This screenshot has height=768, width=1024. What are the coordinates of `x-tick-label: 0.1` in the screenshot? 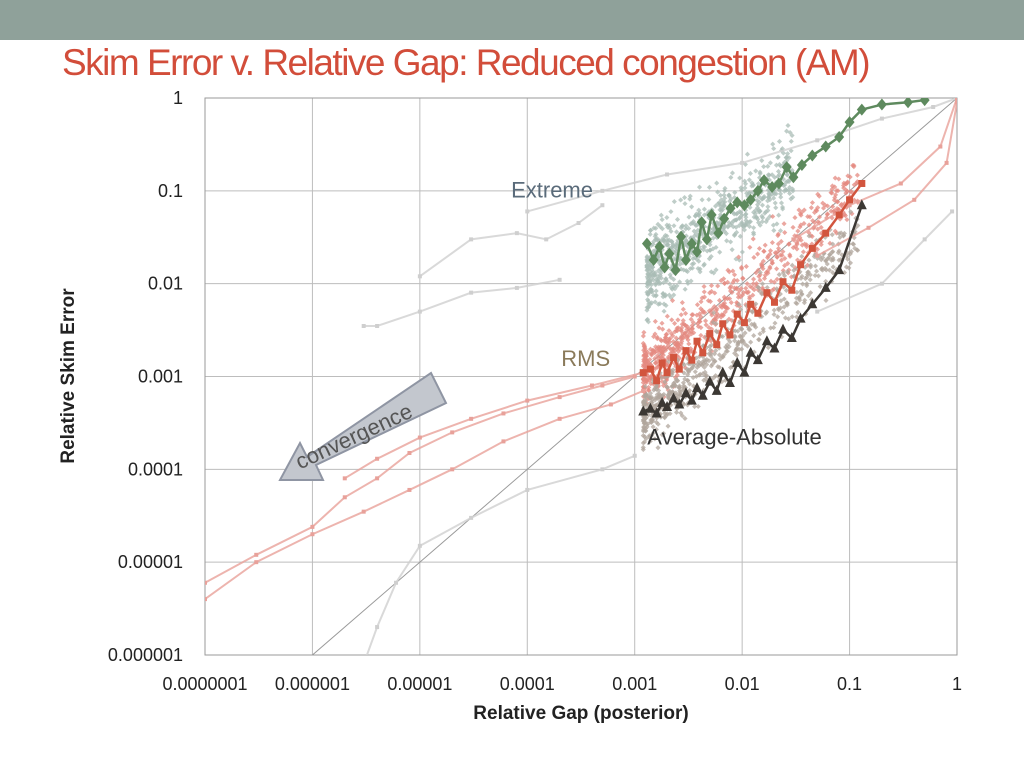 It's located at (849, 684).